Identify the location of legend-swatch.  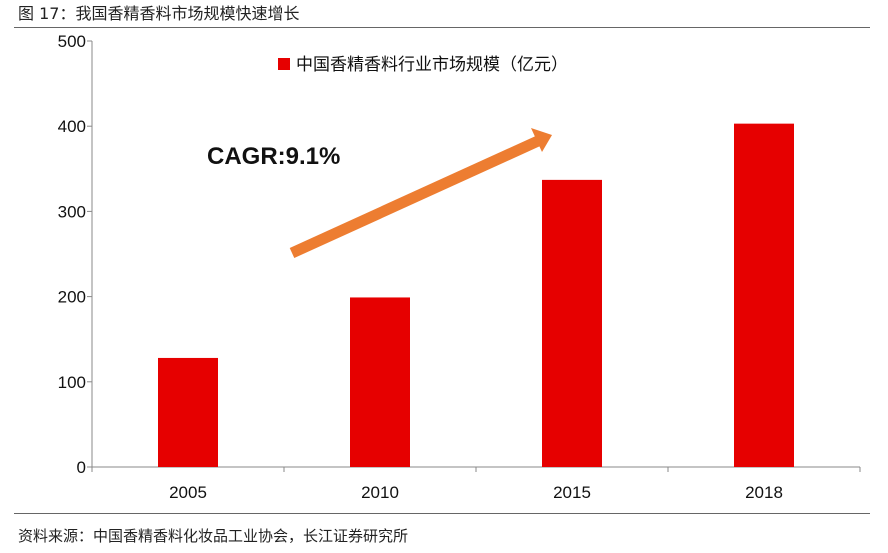
(284, 64).